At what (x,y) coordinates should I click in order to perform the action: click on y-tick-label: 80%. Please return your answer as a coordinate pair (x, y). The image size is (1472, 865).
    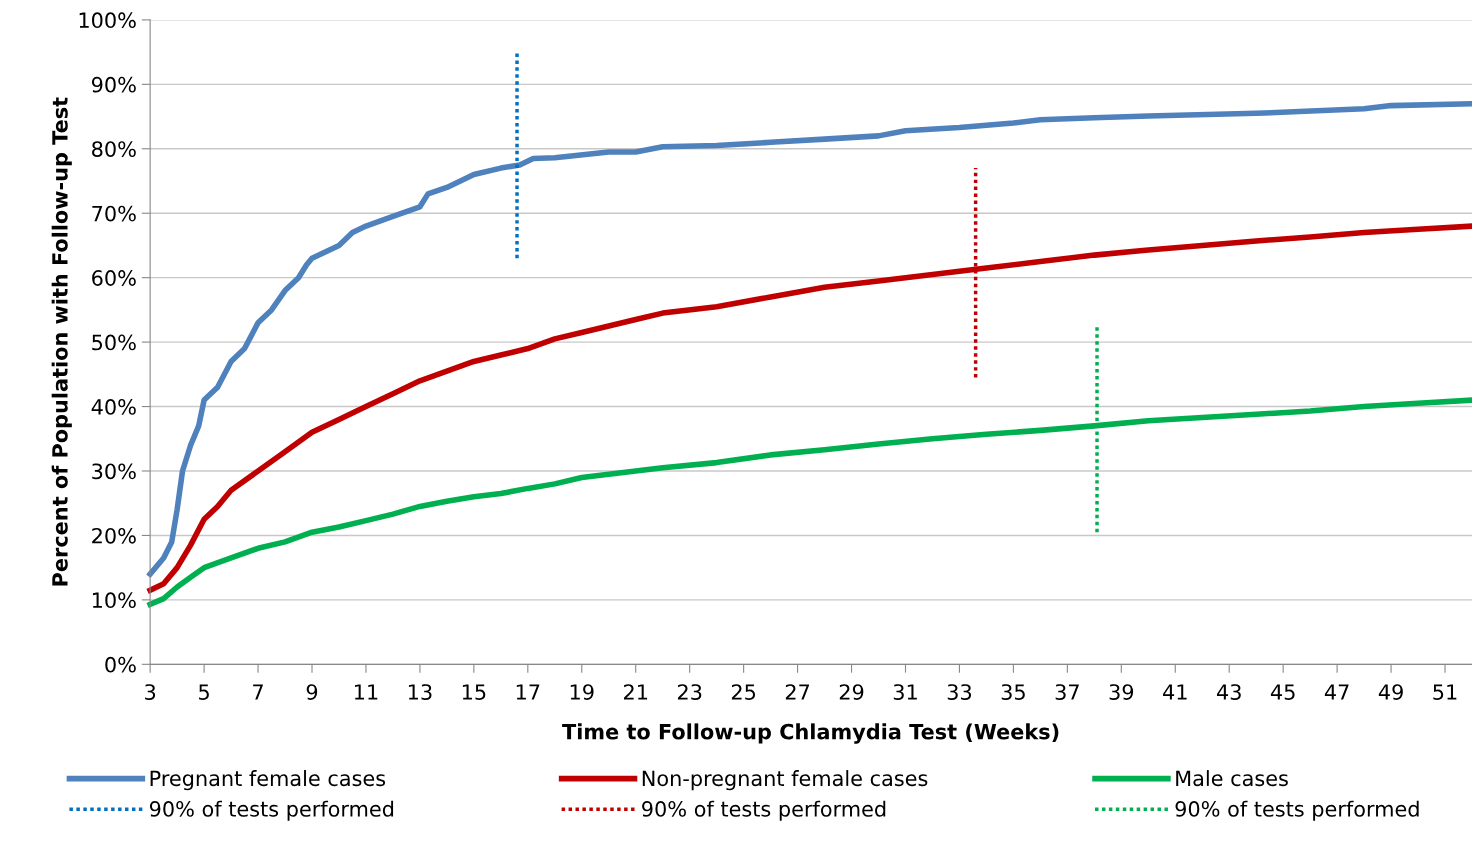
    Looking at the image, I should click on (114, 149).